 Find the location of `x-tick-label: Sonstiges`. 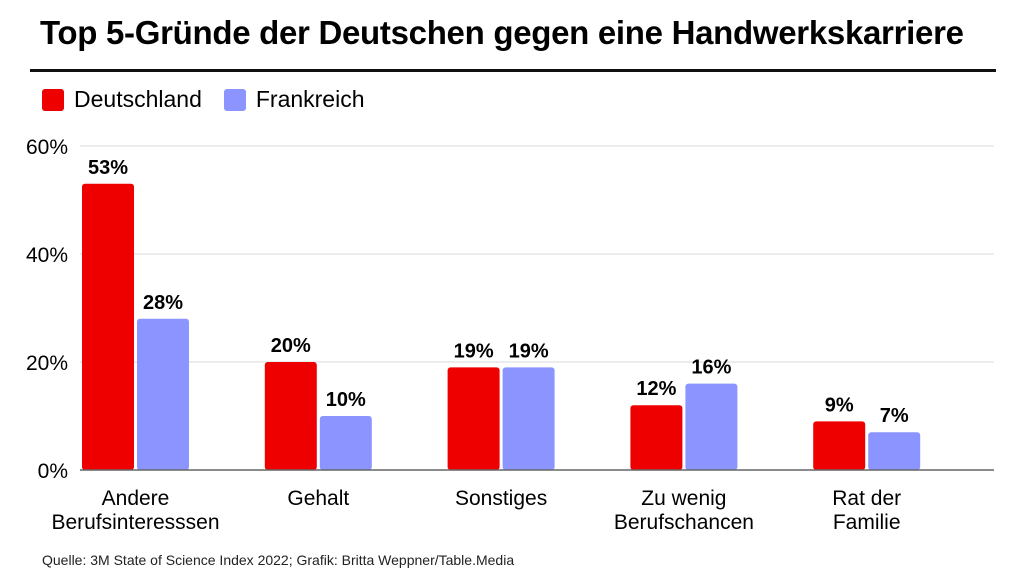

x-tick-label: Sonstiges is located at coordinates (501, 498).